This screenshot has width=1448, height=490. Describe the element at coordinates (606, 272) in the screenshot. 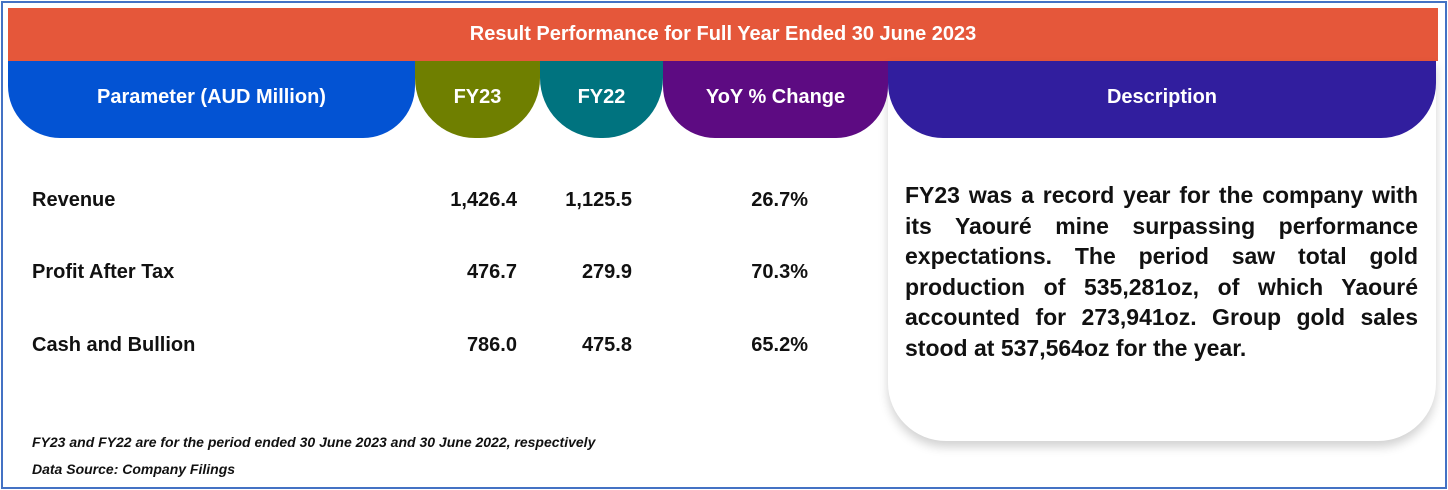

I see `fy22-value: 279.9` at that location.